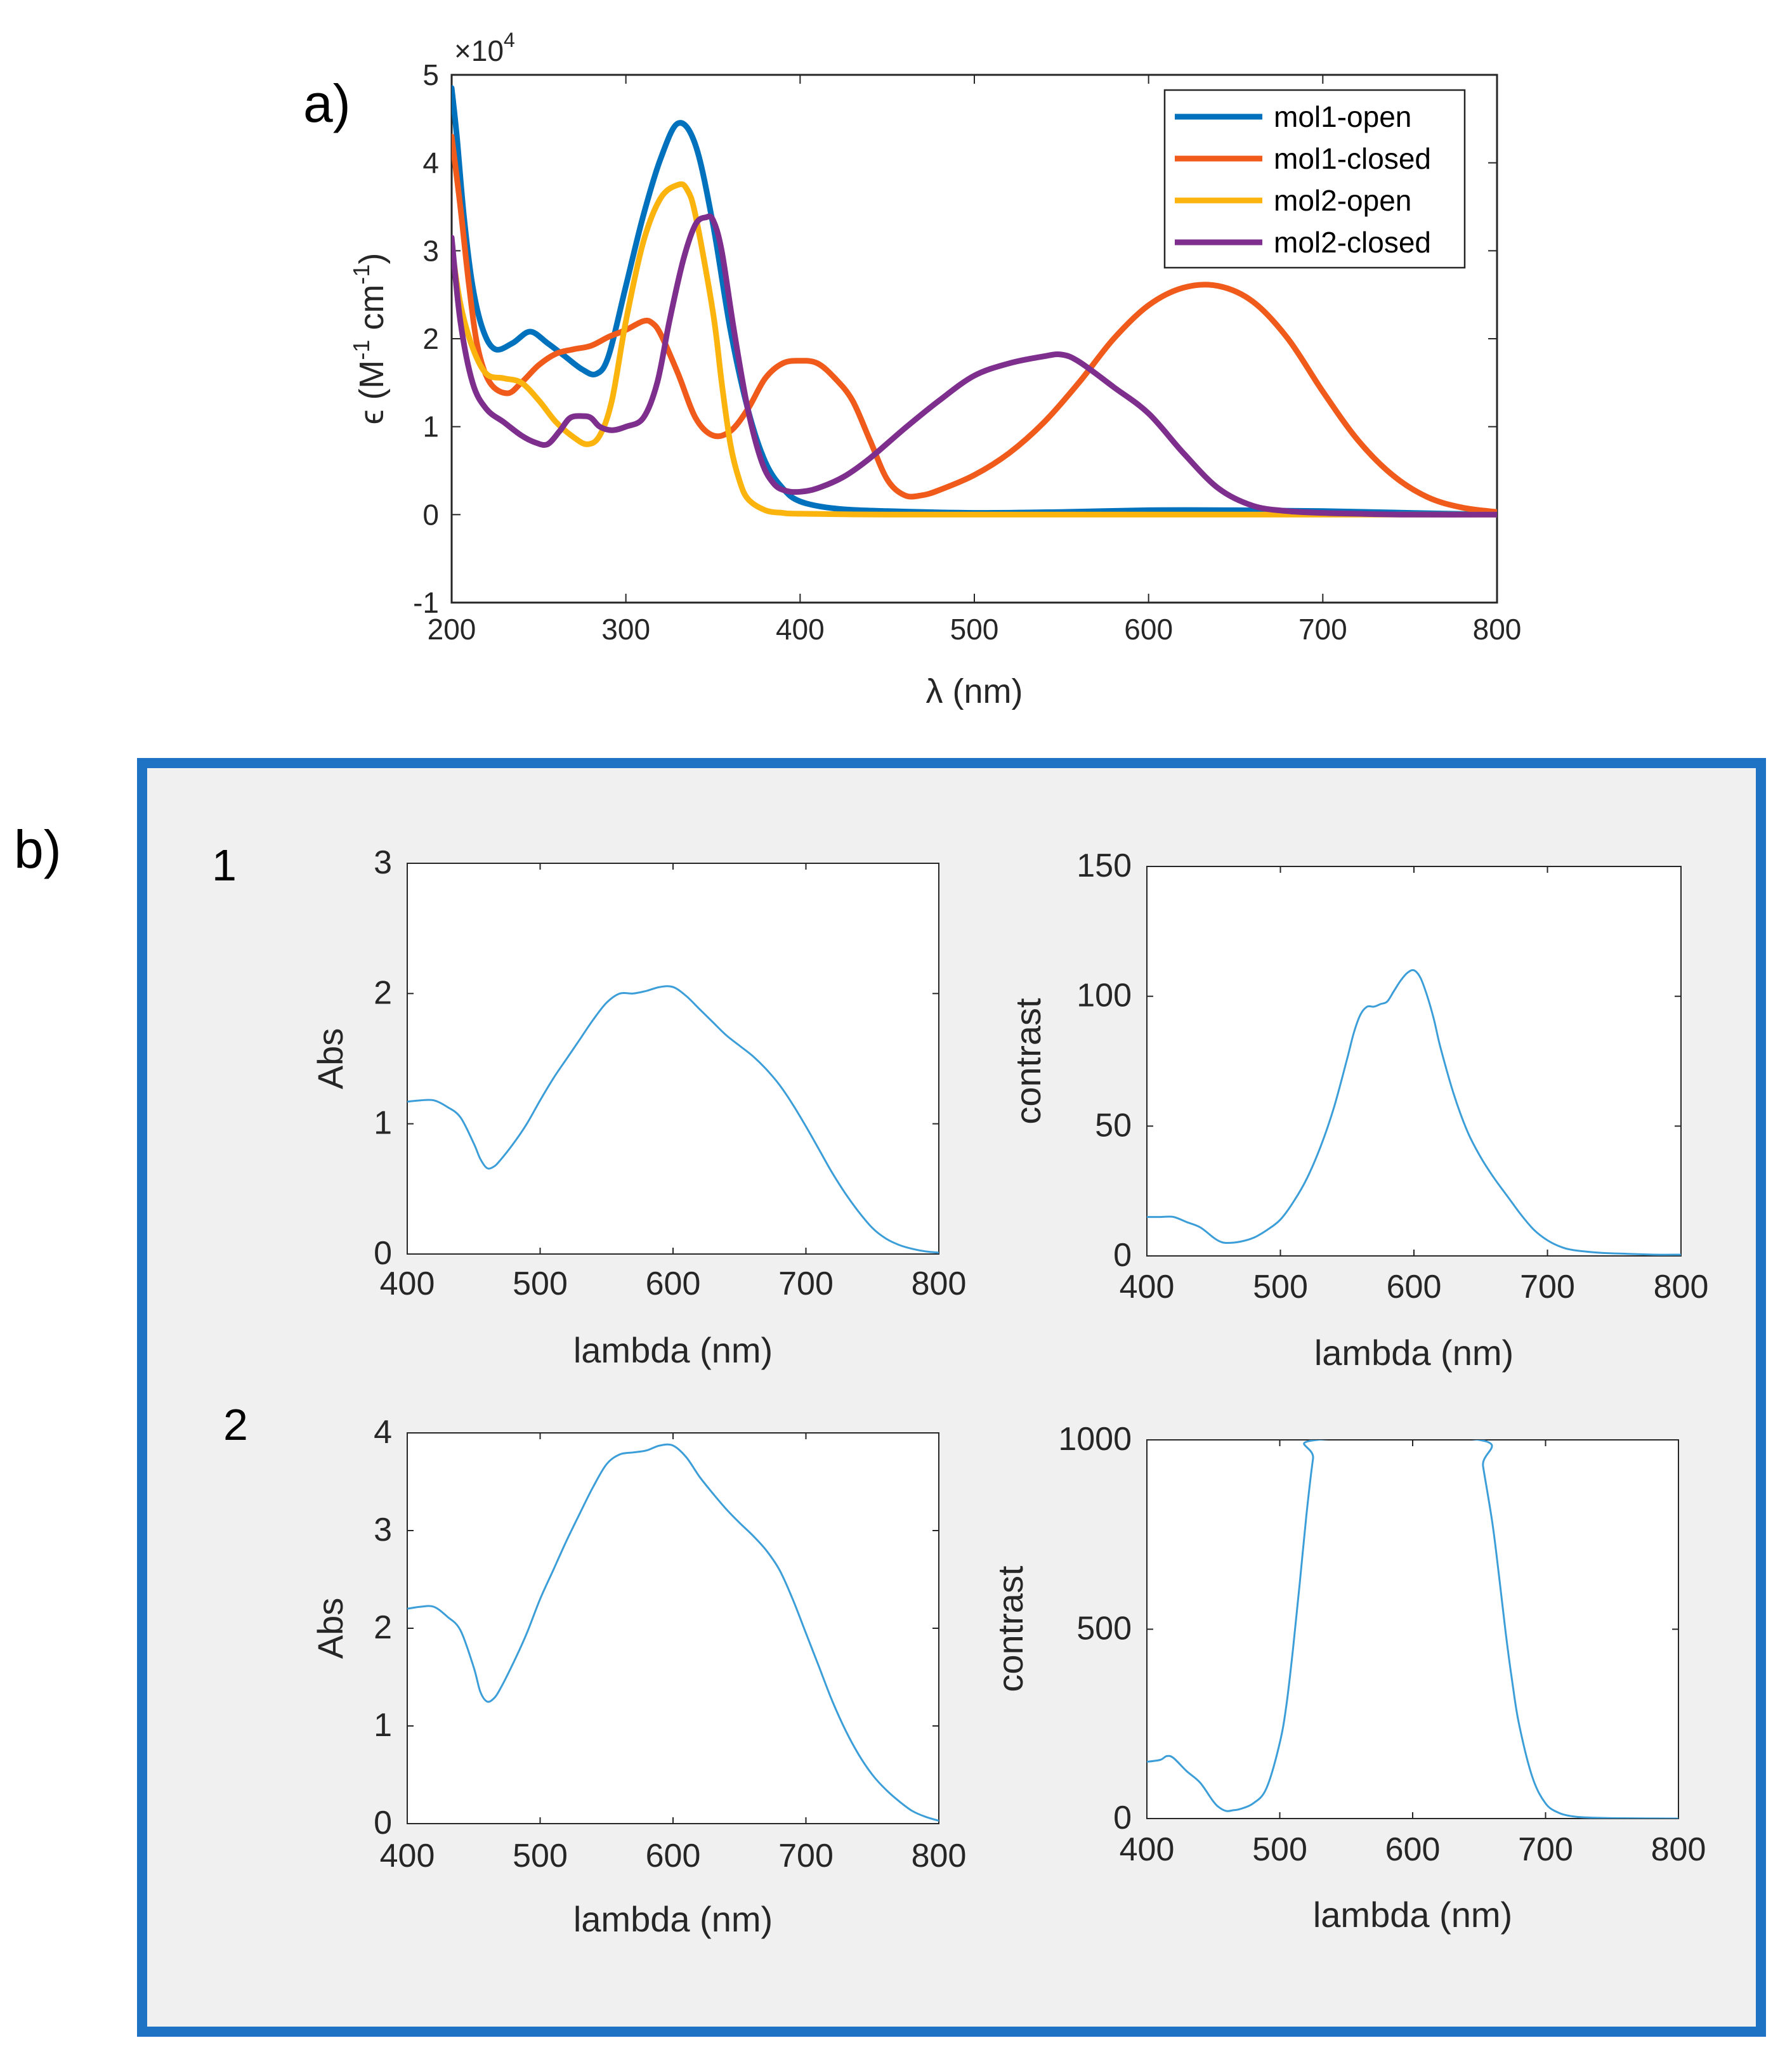  Describe the element at coordinates (1352, 158) in the screenshot. I see `legend-label-mol1-closed: mol1-closed` at that location.